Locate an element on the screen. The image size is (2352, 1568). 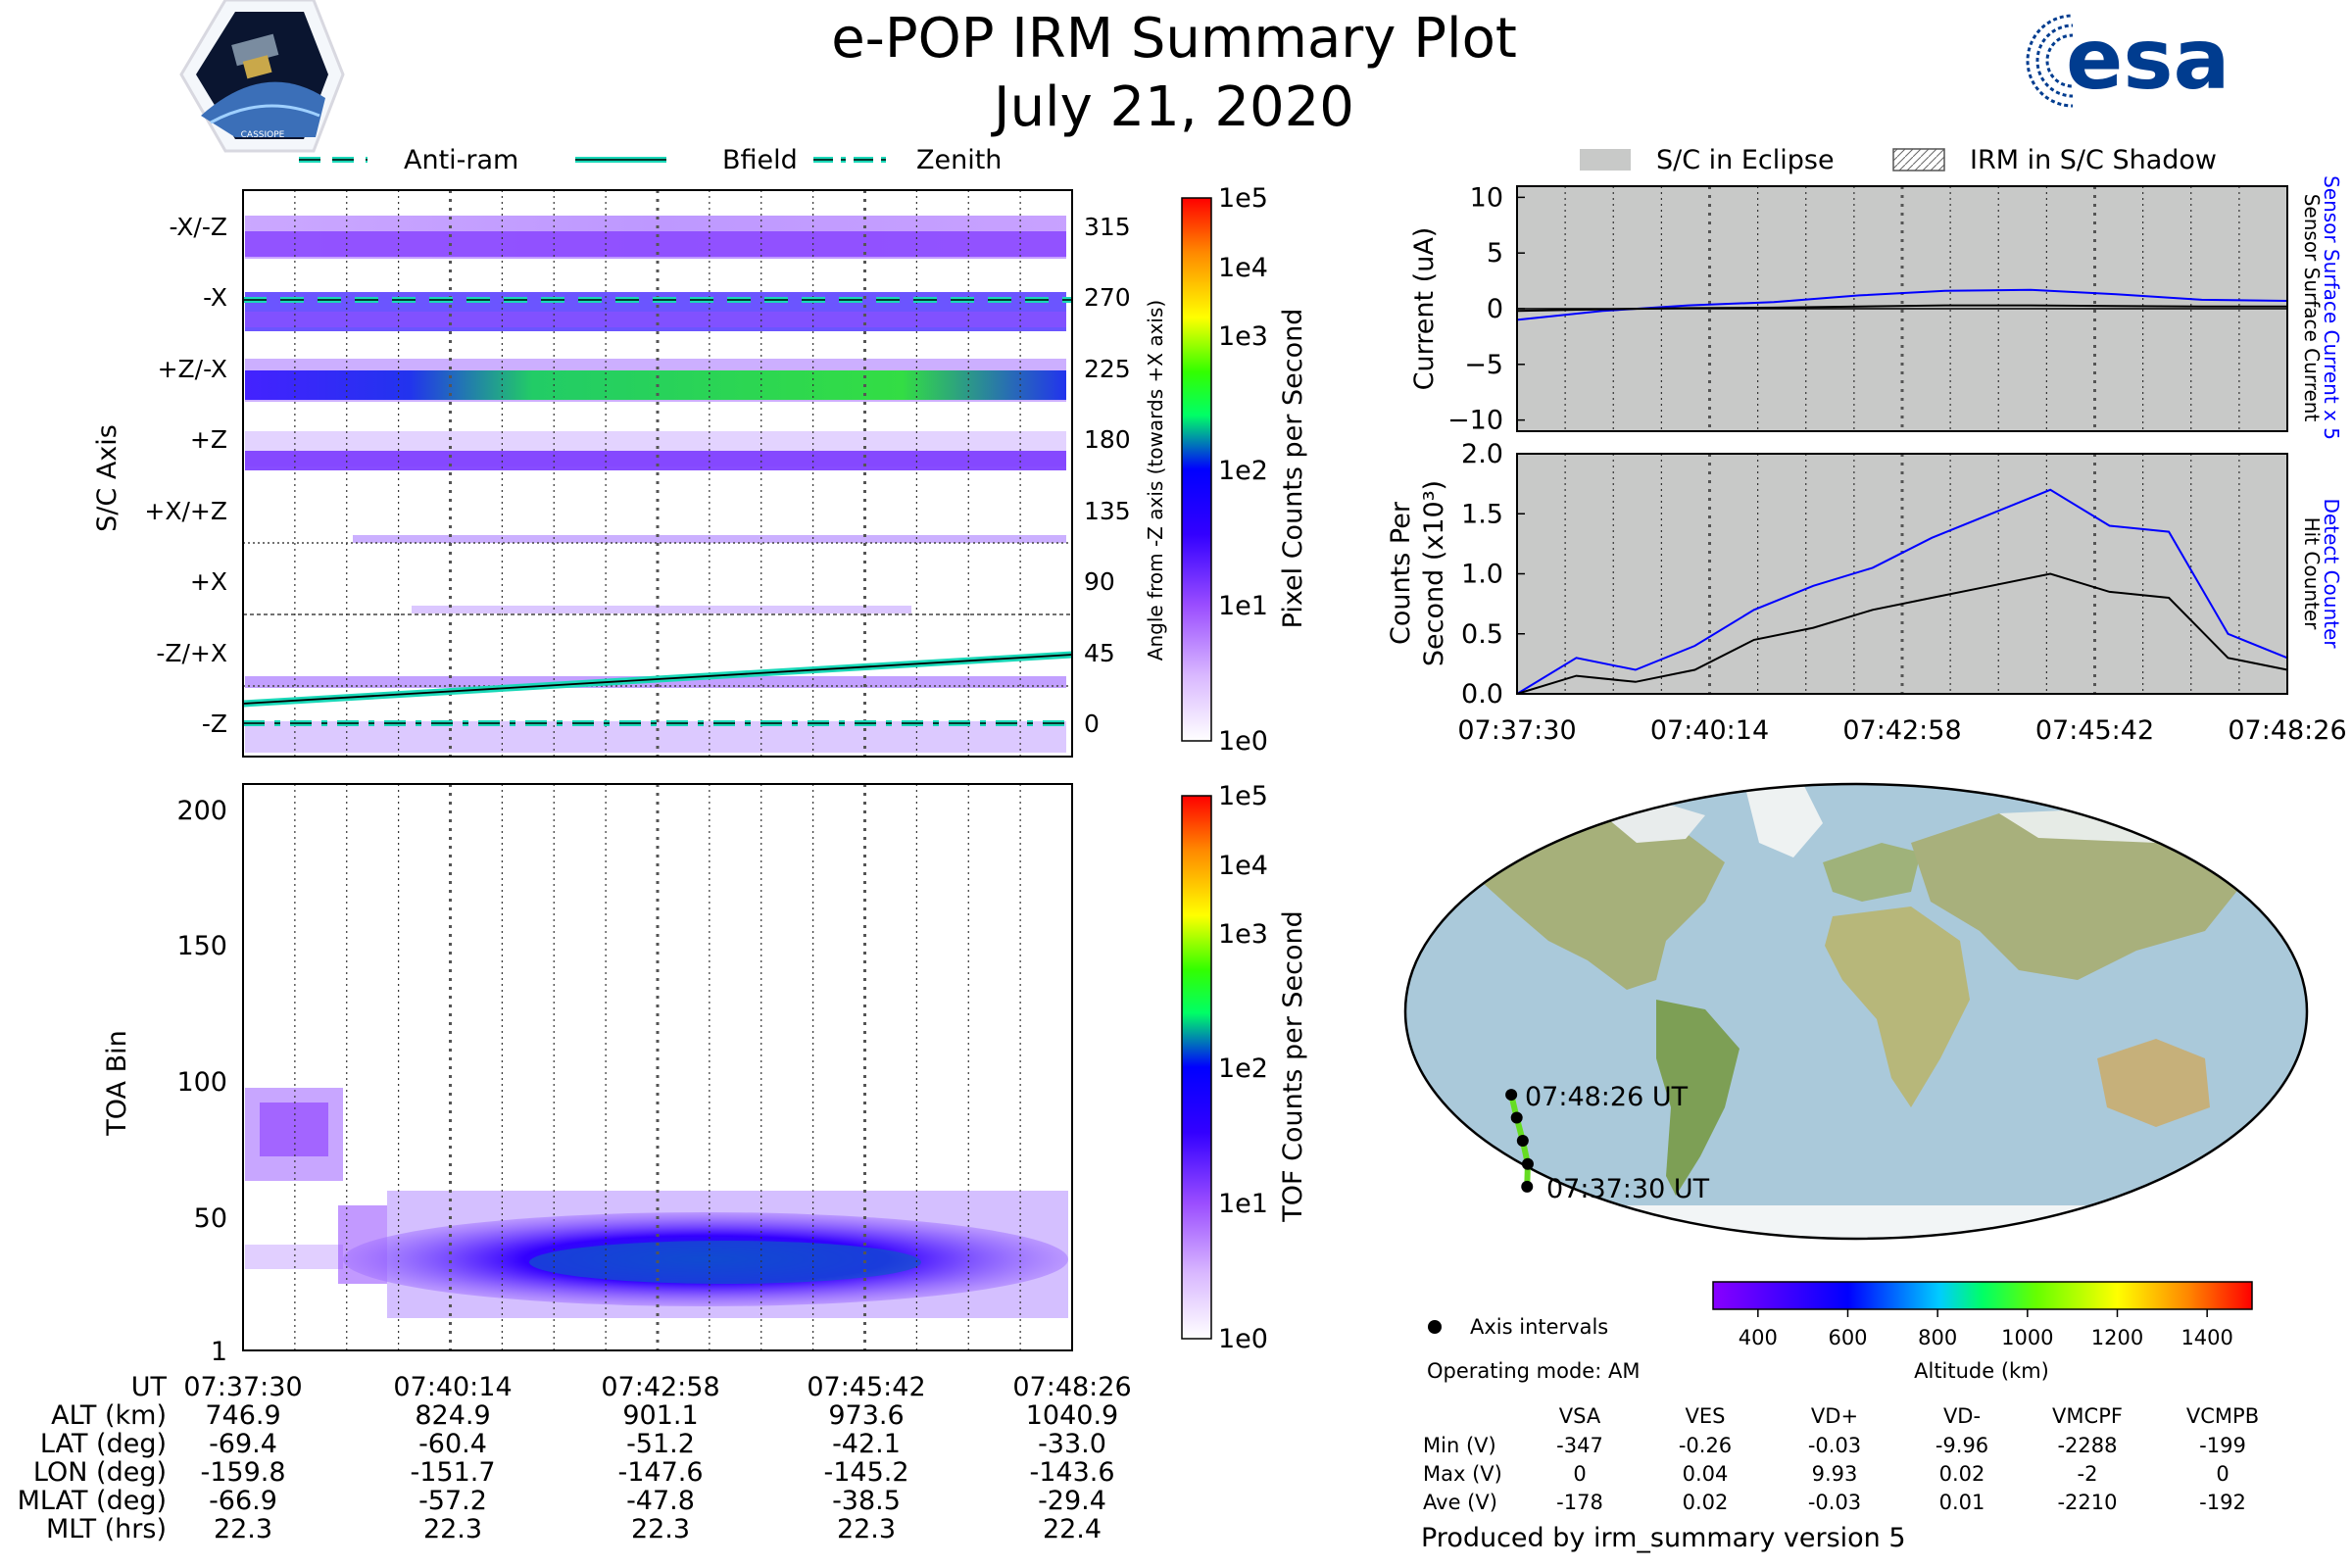
stats-cell: -9.96 is located at coordinates (1962, 1445).